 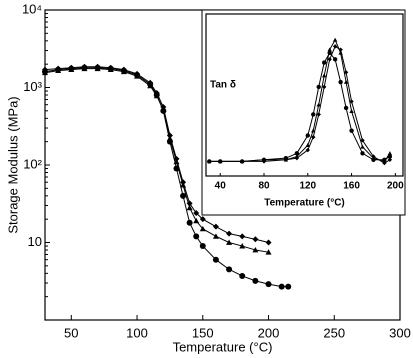 I want to click on x-tick-label: 40, so click(x=221, y=186).